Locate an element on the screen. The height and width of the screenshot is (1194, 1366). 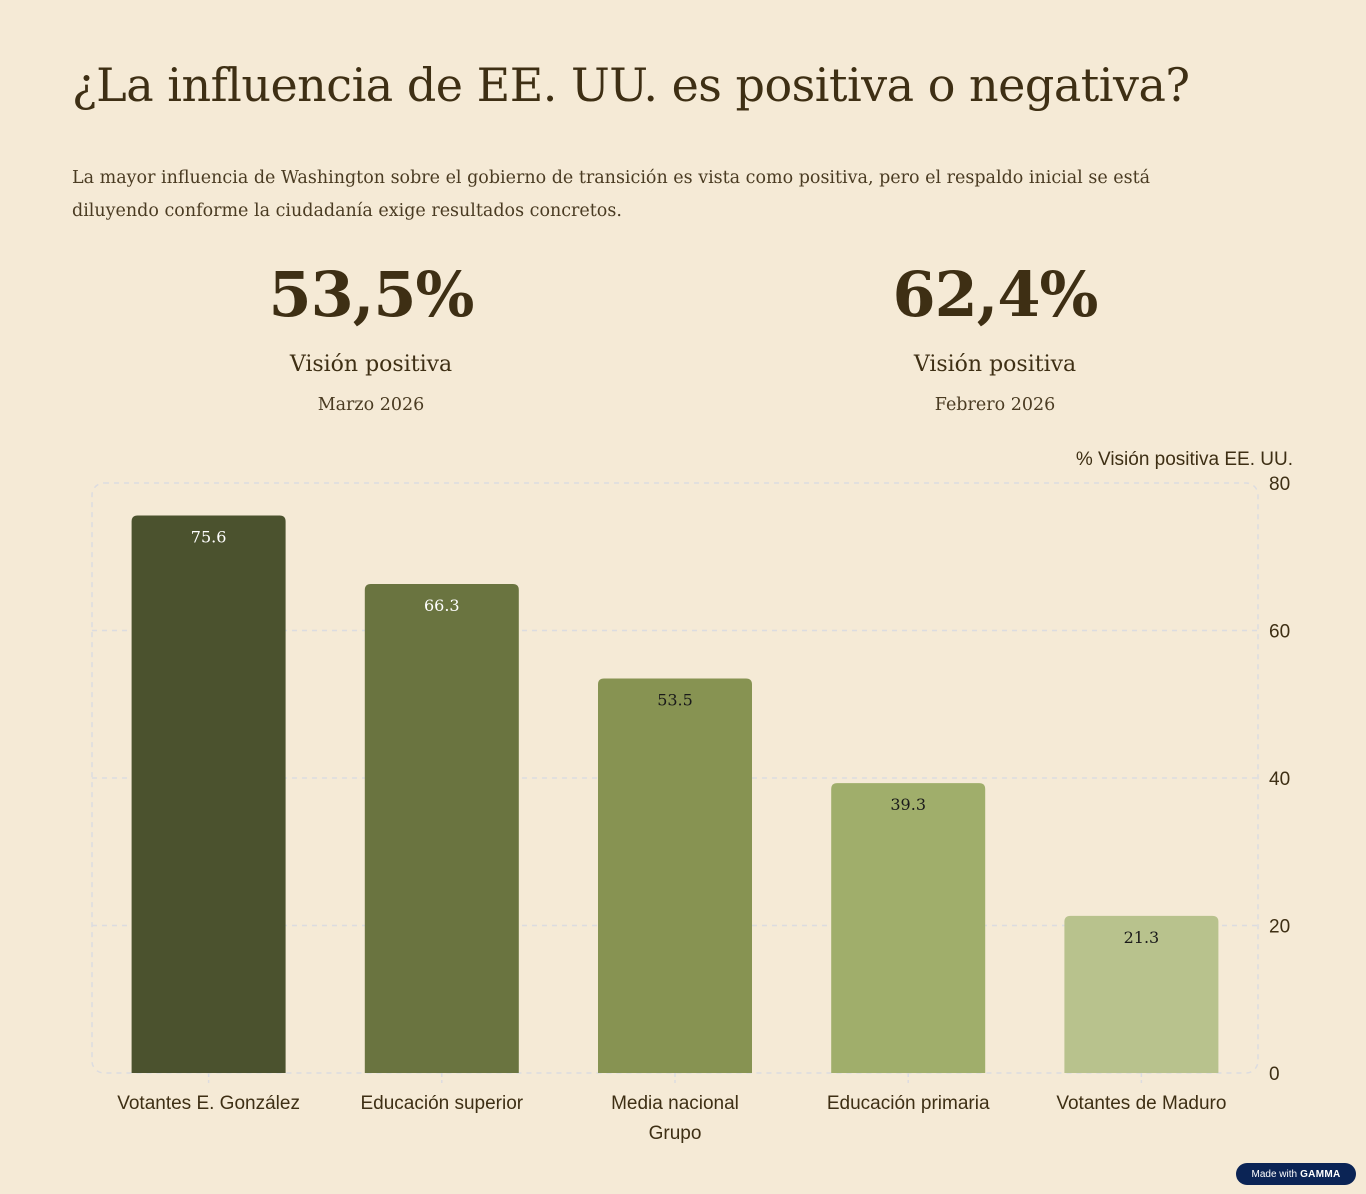
bar-group: 39.3 is located at coordinates (908, 928).